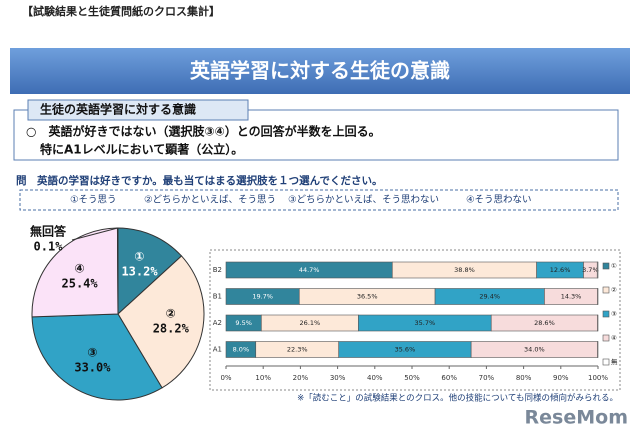 Image resolution: width=640 pixels, height=443 pixels. I want to click on x-tick-label: 100%, so click(598, 378).